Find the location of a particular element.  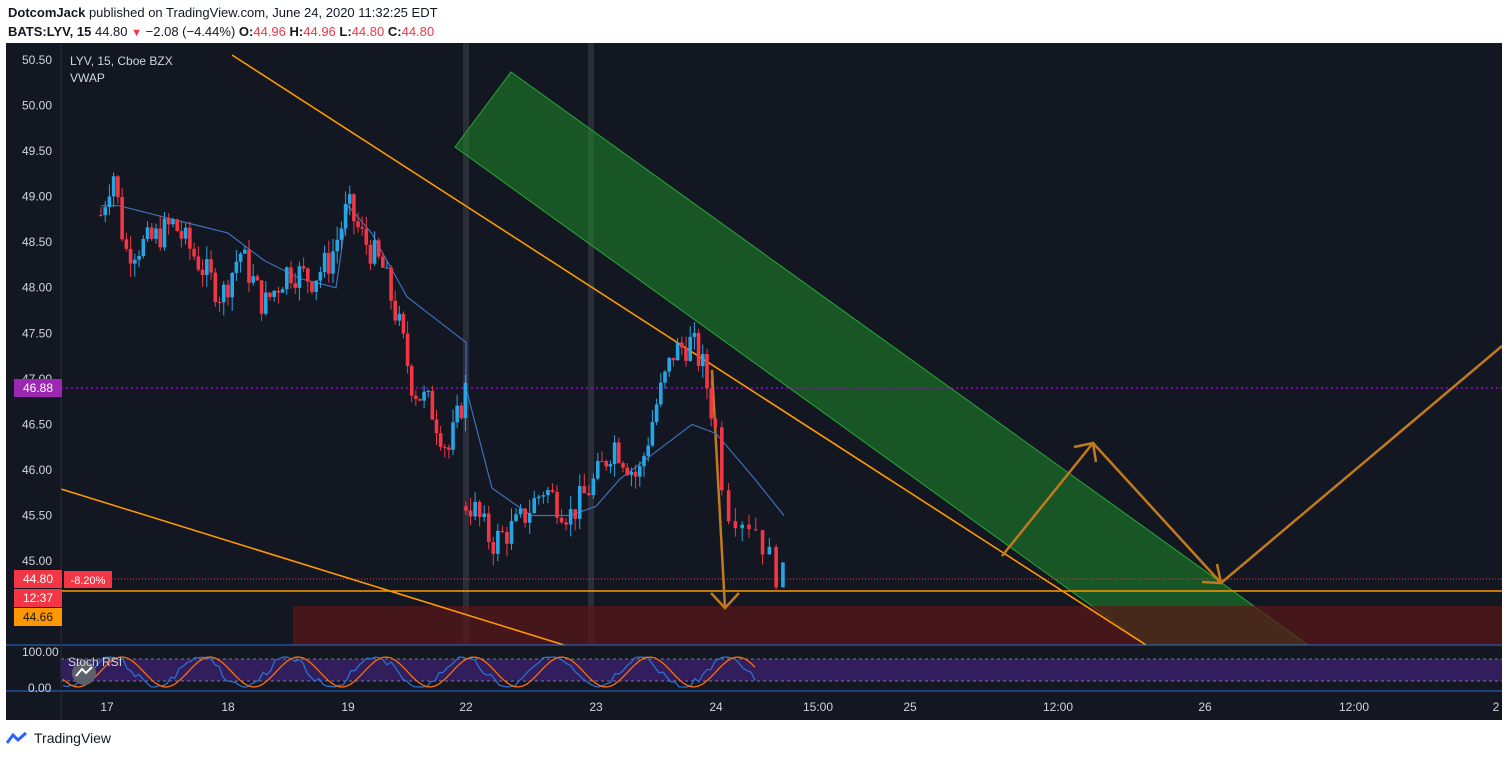

y-tick-label: 50.50 is located at coordinates (37, 60).